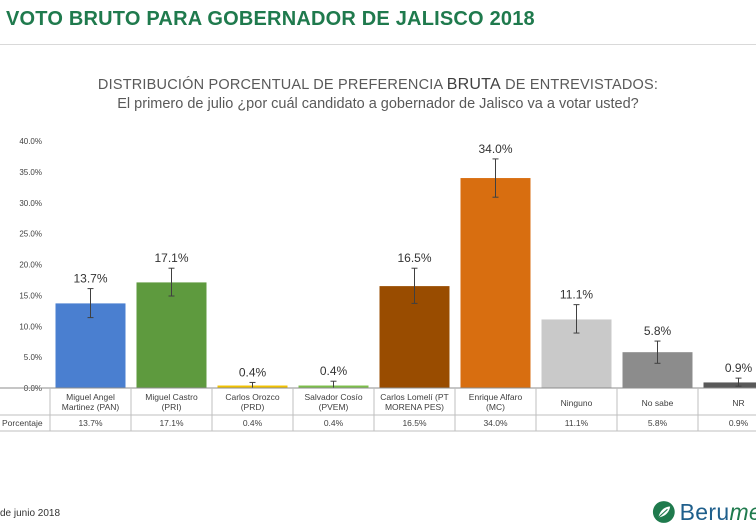 This screenshot has height=529, width=756. Describe the element at coordinates (30, 234) in the screenshot. I see `y-tick-label: 25.0%` at that location.